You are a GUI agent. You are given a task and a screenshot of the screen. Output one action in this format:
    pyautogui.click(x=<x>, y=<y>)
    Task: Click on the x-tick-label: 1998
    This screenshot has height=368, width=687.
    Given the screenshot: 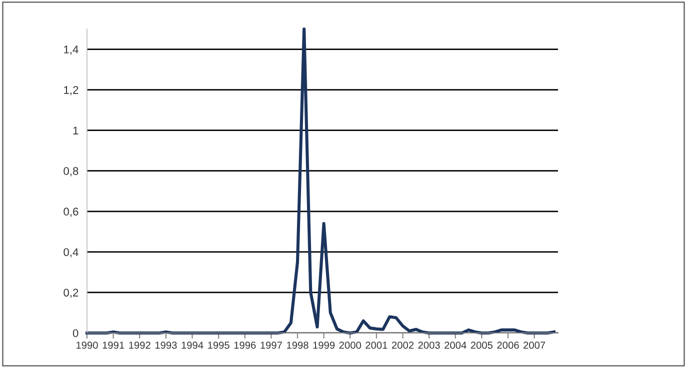 What is the action you would take?
    pyautogui.click(x=297, y=345)
    